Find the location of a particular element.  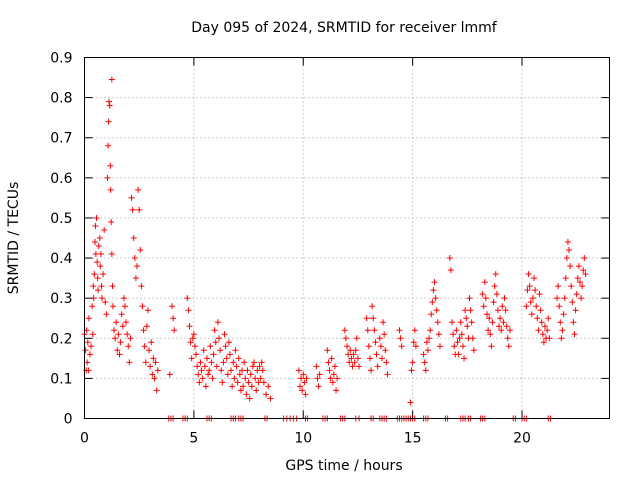

y-tick-label: 0.5 is located at coordinates (61, 219).